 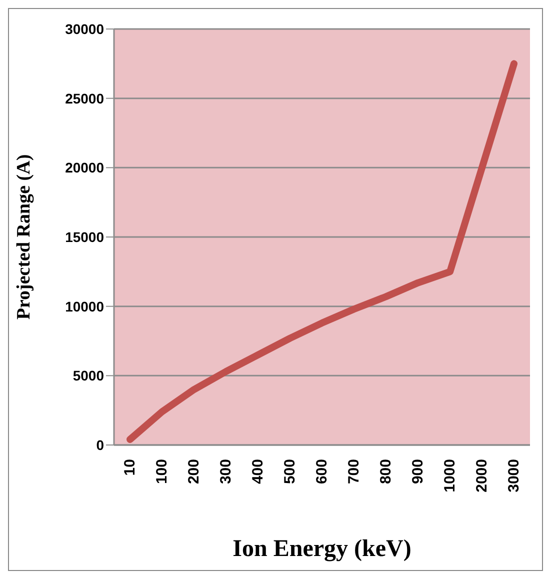 I want to click on y-tick-label: 10000, so click(x=84, y=306).